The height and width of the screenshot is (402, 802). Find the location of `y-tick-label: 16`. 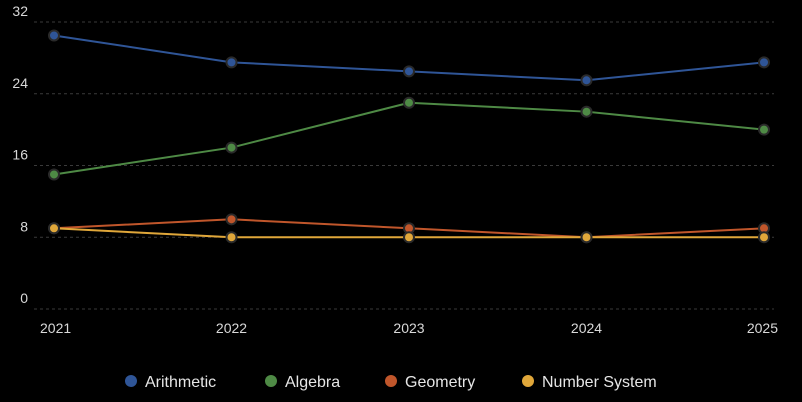

y-tick-label: 16 is located at coordinates (20, 155).